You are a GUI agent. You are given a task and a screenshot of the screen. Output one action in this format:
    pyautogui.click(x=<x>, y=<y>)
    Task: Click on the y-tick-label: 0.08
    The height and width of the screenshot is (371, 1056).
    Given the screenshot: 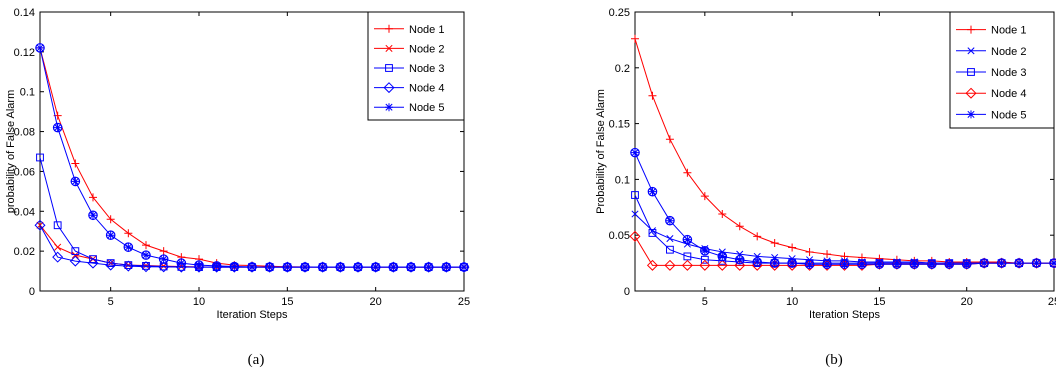 What is the action you would take?
    pyautogui.click(x=24, y=133)
    